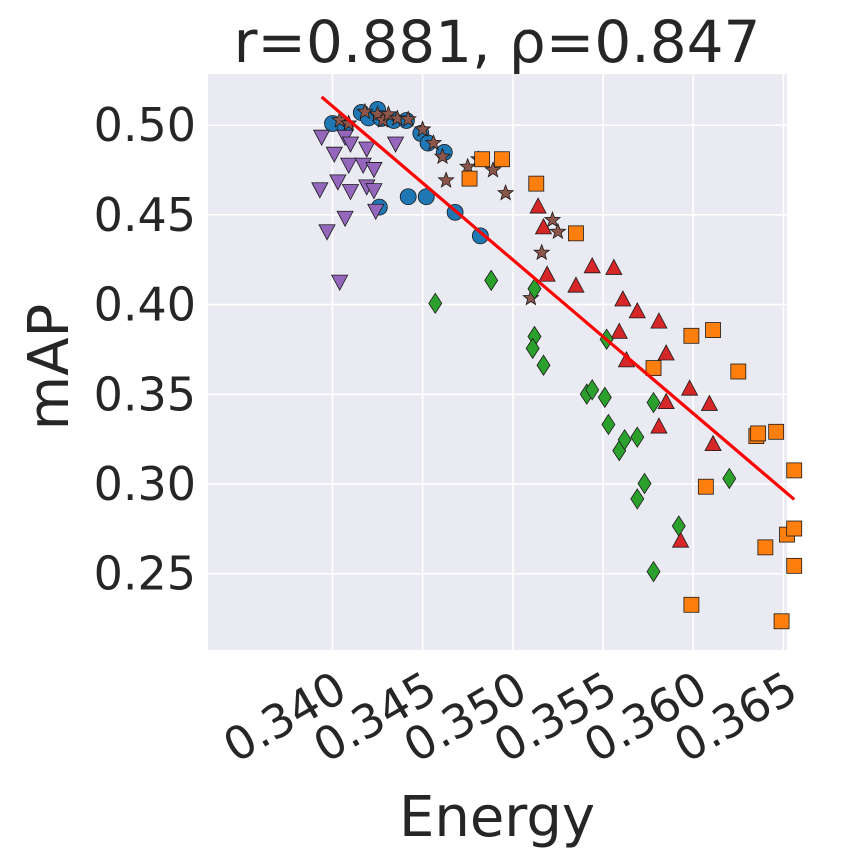 The image size is (843, 860). What do you see at coordinates (497, 817) in the screenshot?
I see `x-axis-label: Energy` at bounding box center [497, 817].